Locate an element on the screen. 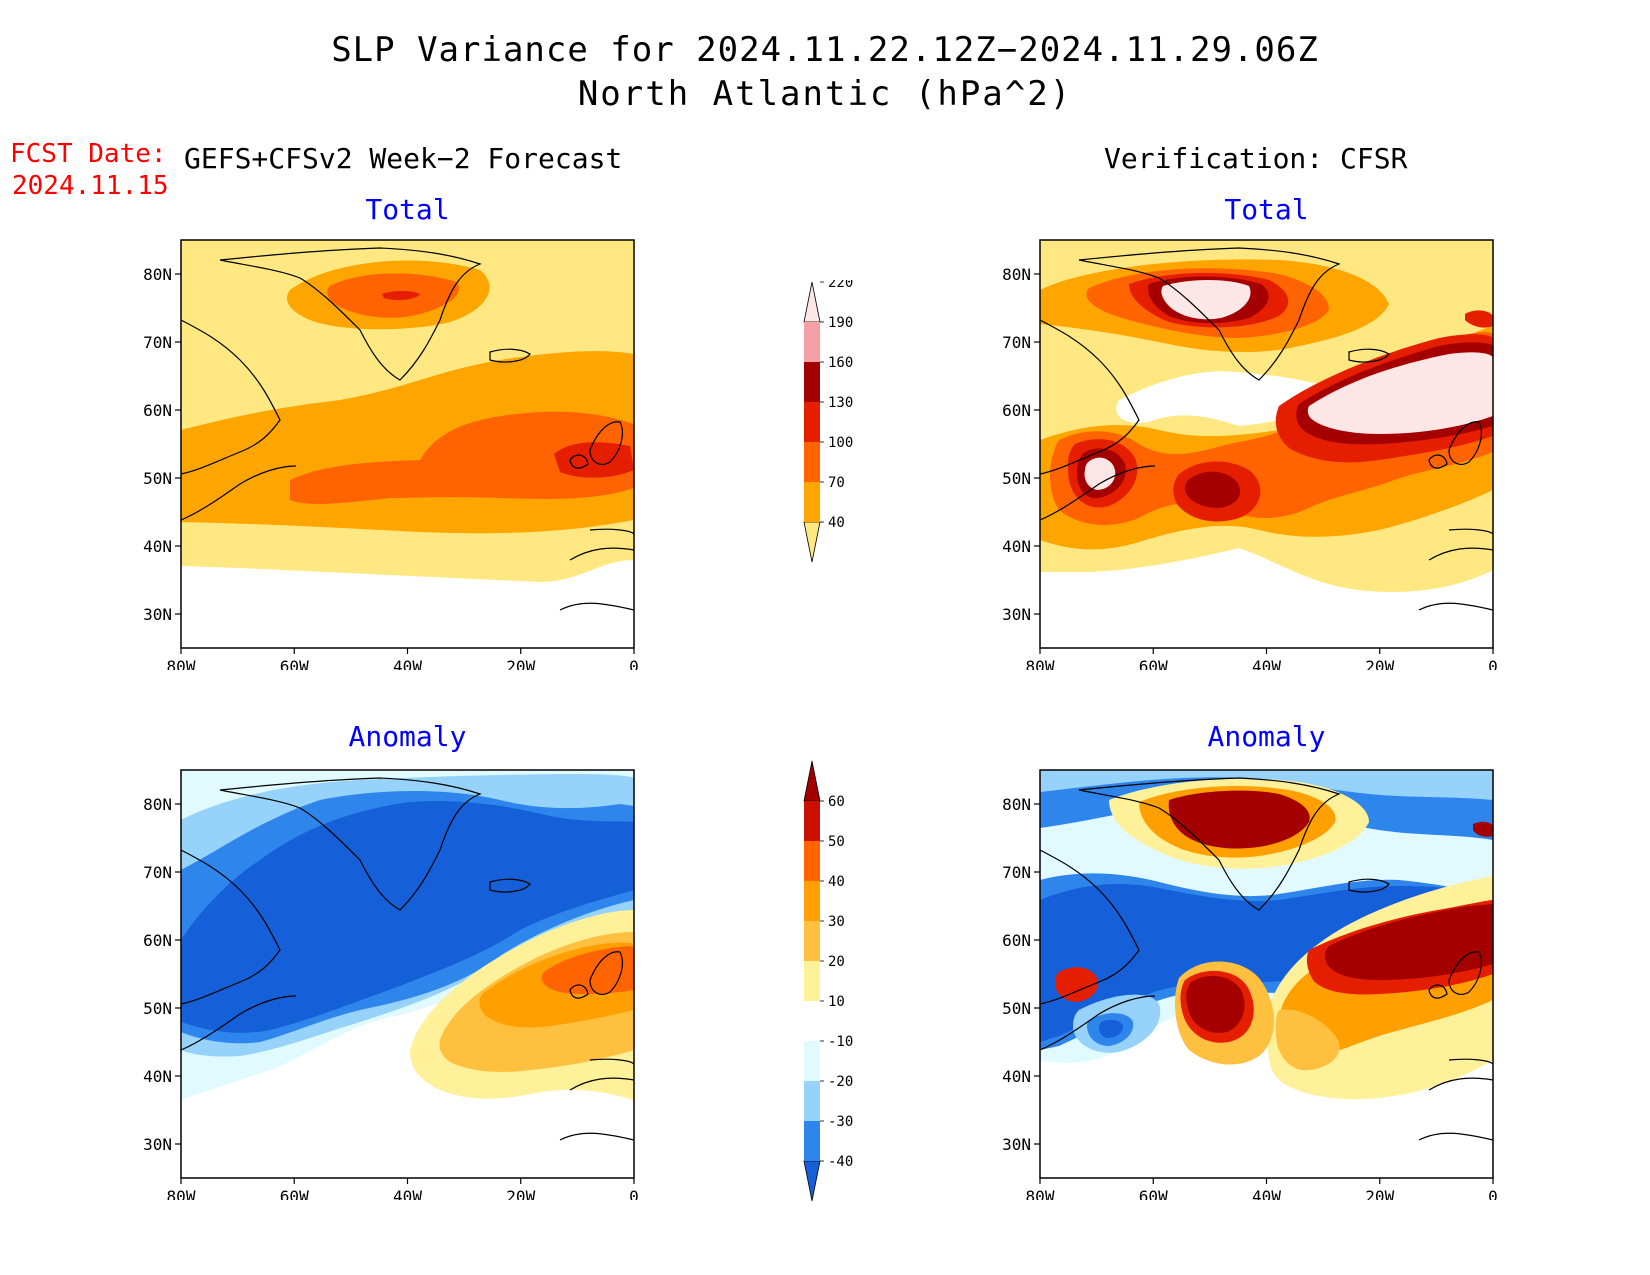 The height and width of the screenshot is (1275, 1650). chart-title-line2: North Atlantic (hPa^2) is located at coordinates (825, 94).